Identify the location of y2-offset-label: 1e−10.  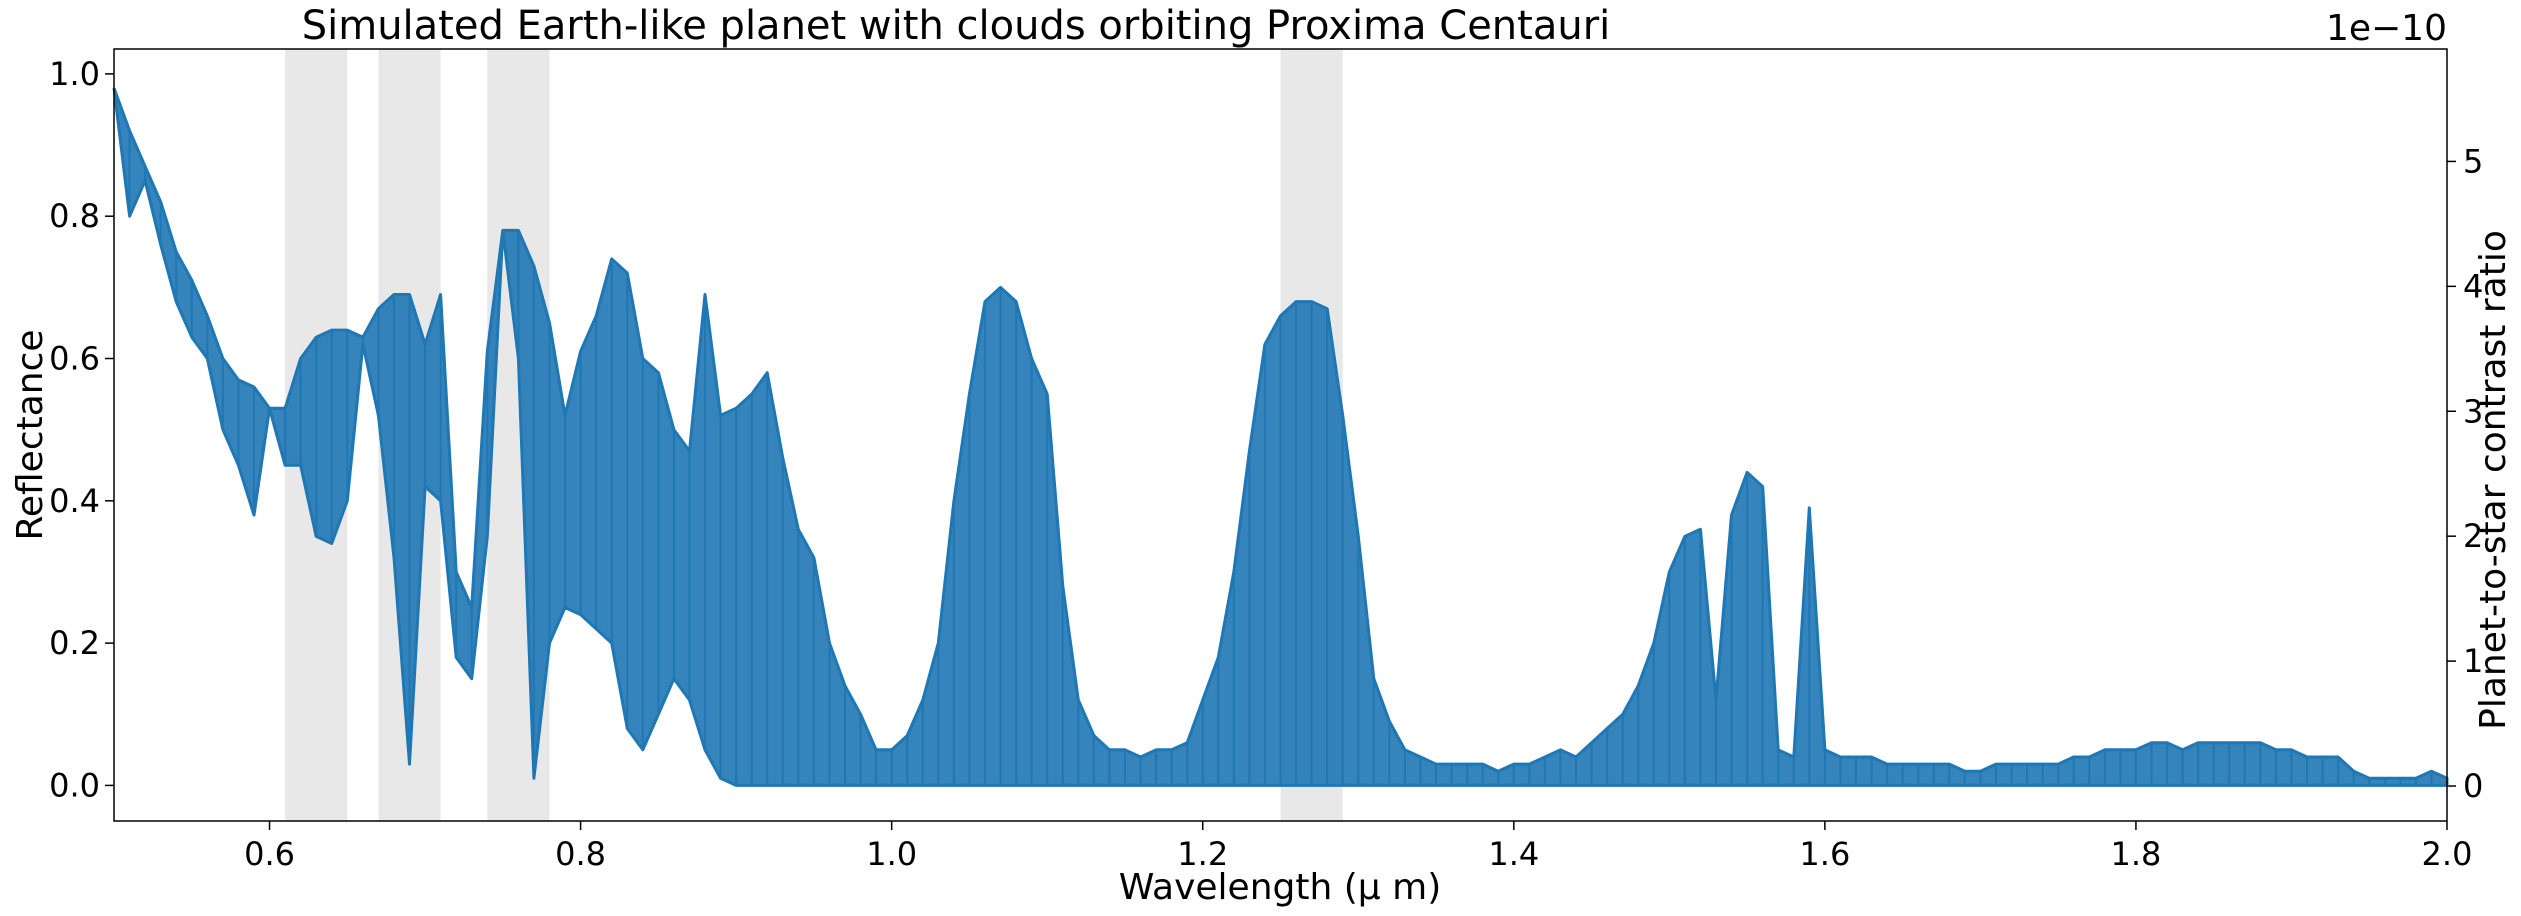
(2386, 28).